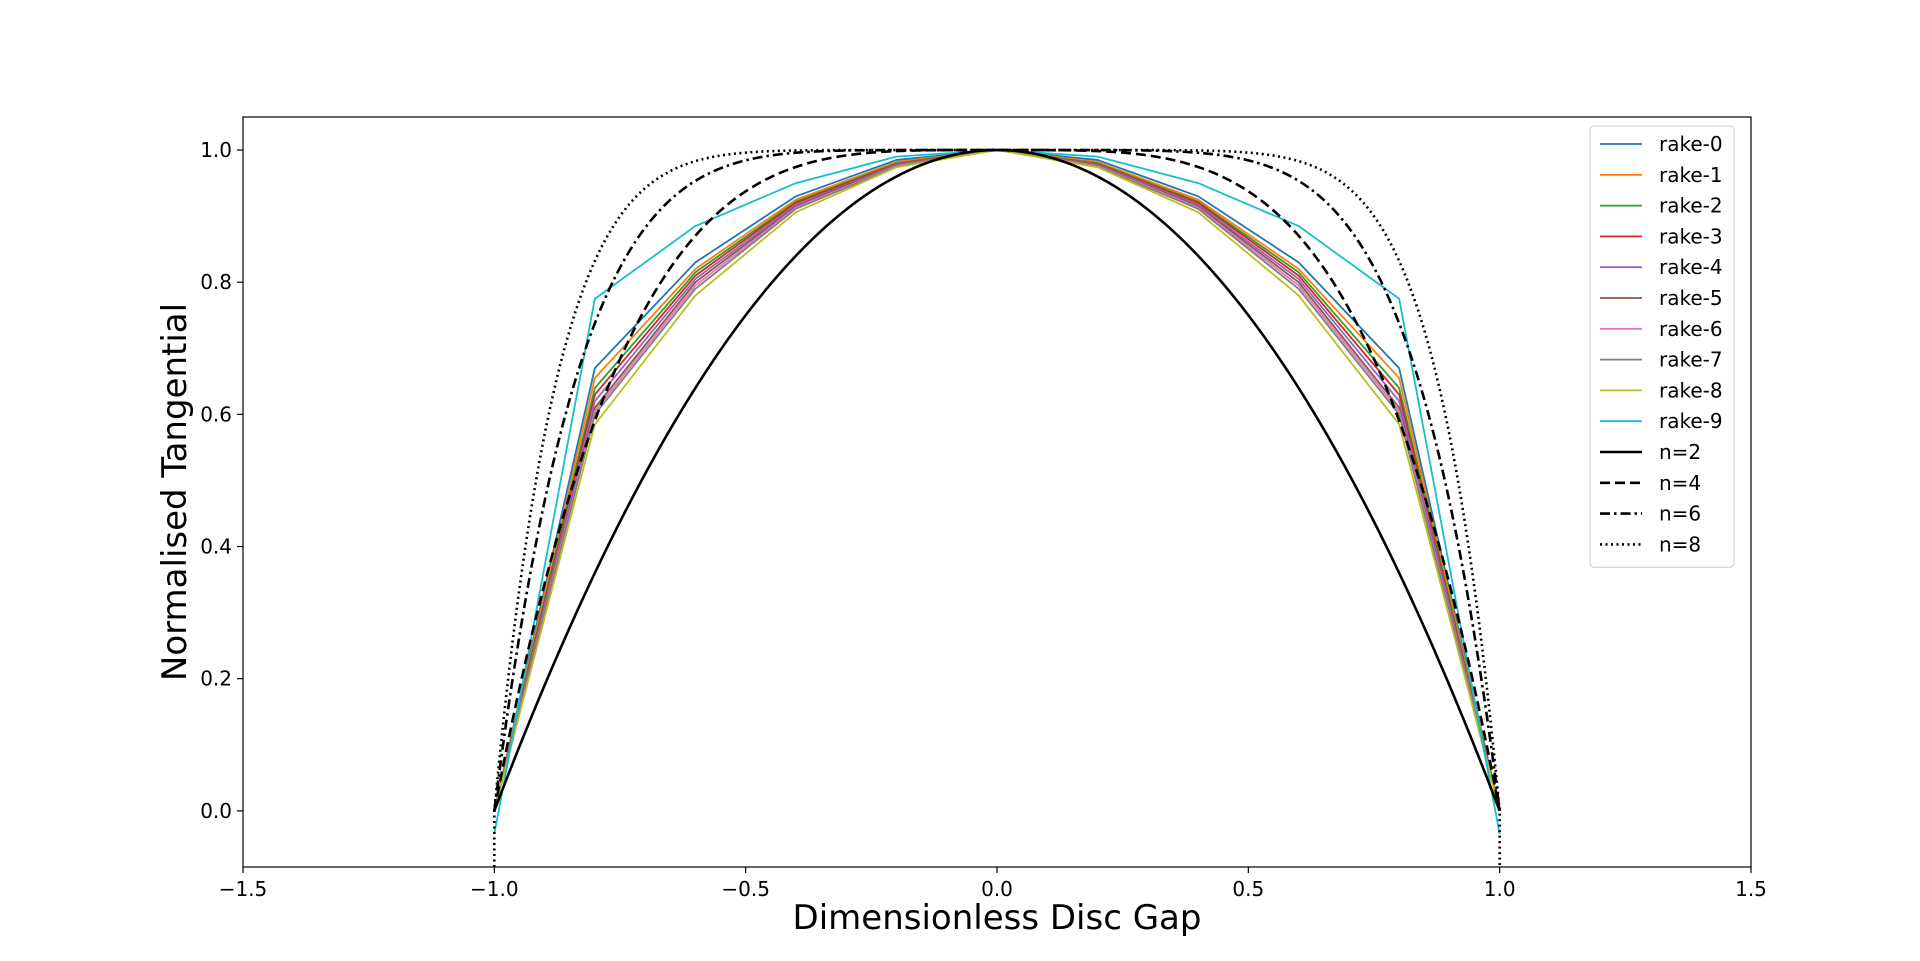 This screenshot has width=1920, height=961. I want to click on y-tick-label: 0.6, so click(216, 414).